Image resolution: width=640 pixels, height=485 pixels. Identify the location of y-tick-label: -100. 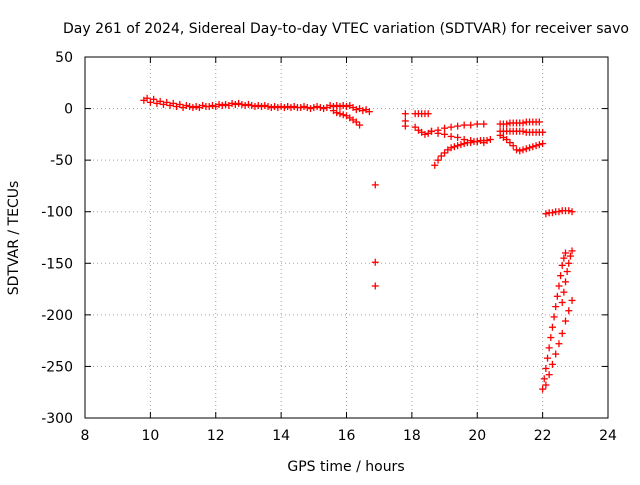
(57, 213).